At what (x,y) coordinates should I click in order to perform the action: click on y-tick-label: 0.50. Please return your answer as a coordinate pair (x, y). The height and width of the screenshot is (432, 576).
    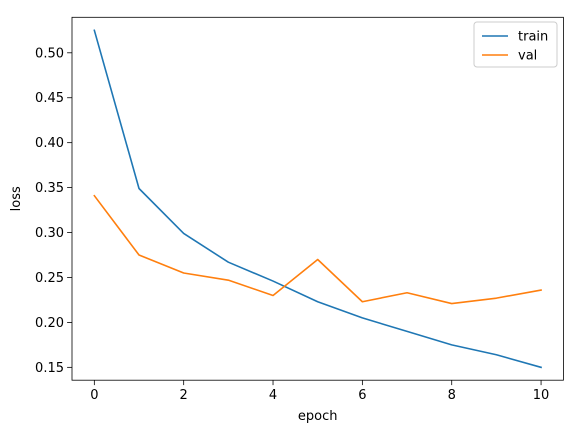
    Looking at the image, I should click on (49, 53).